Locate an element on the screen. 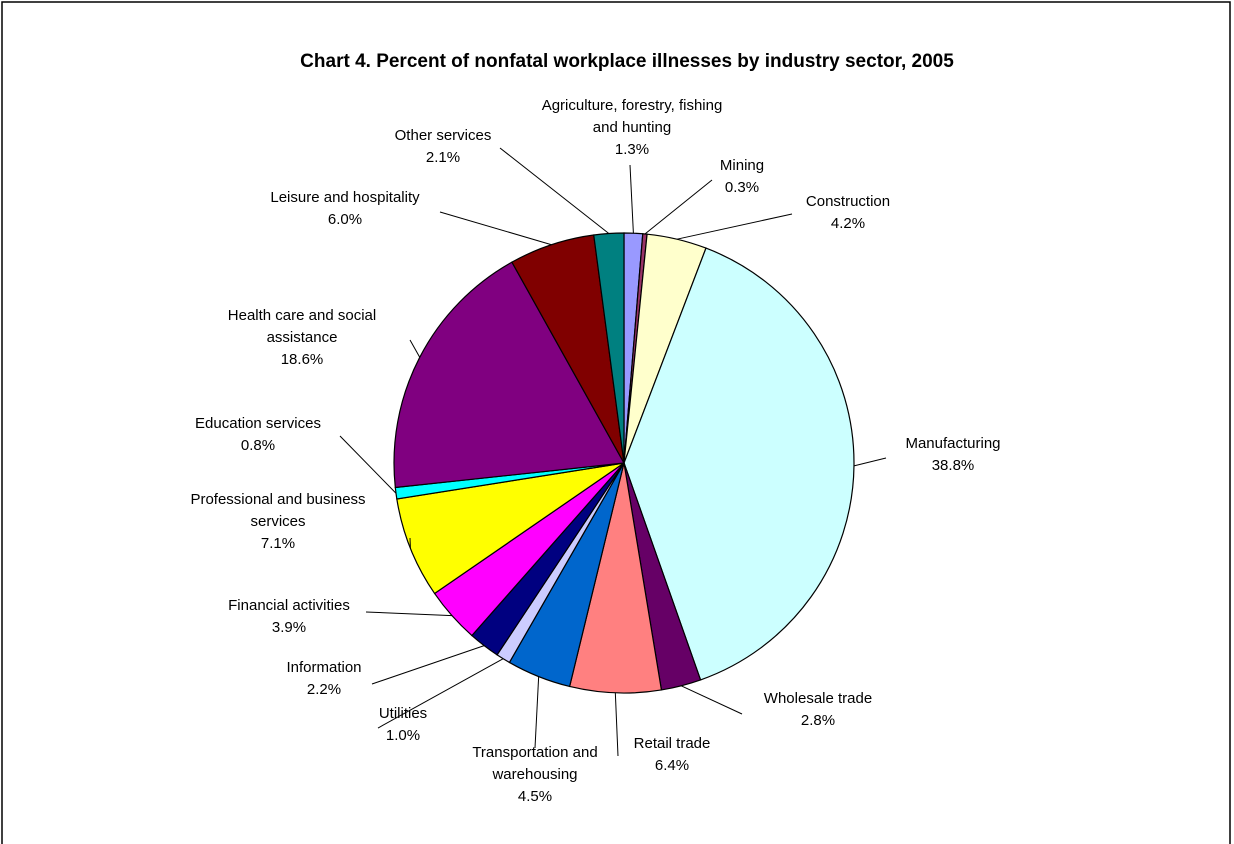 This screenshot has height=844, width=1234. slice-label: Health care and social assistance is located at coordinates (302, 326).